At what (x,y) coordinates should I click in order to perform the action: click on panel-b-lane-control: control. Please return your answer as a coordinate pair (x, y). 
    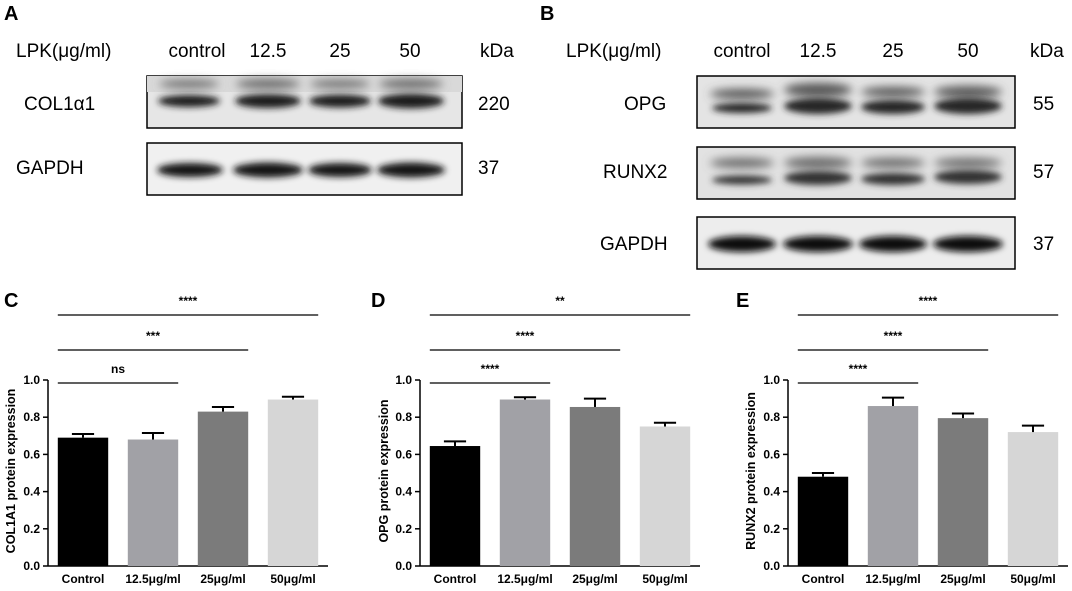
    Looking at the image, I should click on (741, 51).